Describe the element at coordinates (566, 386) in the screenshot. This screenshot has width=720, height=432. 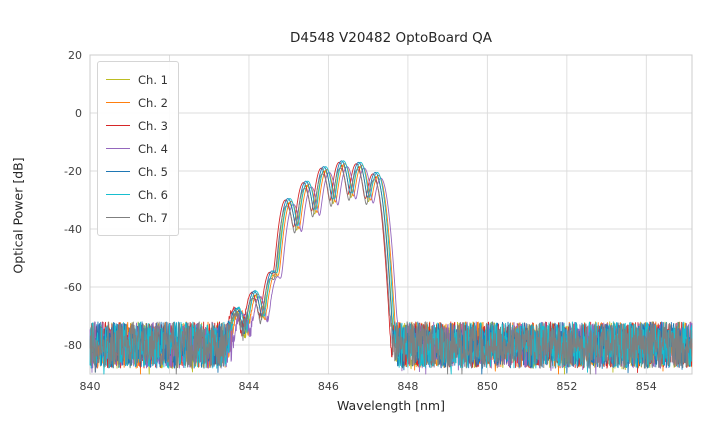
I see `x-tick-label: 852` at that location.